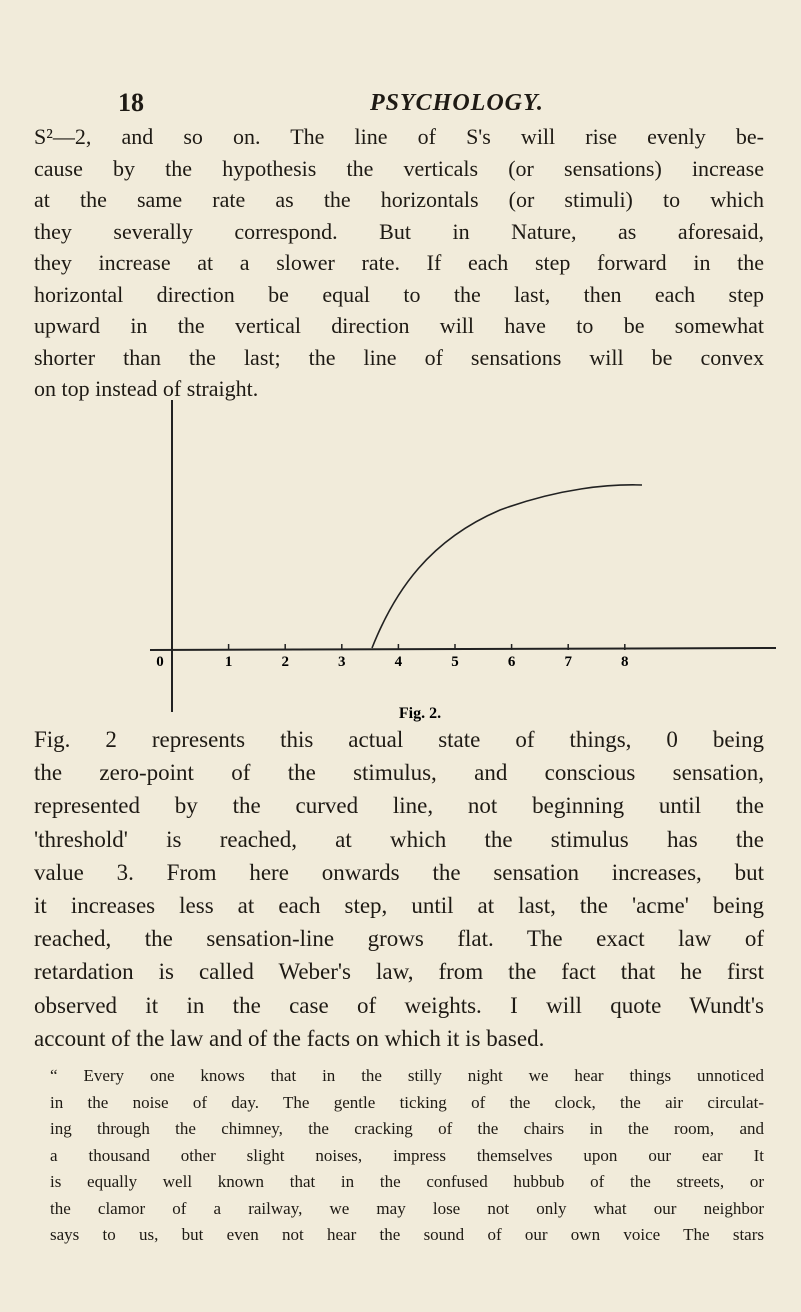 Image resolution: width=801 pixels, height=1312 pixels. What do you see at coordinates (392, 657) in the screenshot?
I see `tick-labels: 0 1 2 3 4 5 6 7 8` at bounding box center [392, 657].